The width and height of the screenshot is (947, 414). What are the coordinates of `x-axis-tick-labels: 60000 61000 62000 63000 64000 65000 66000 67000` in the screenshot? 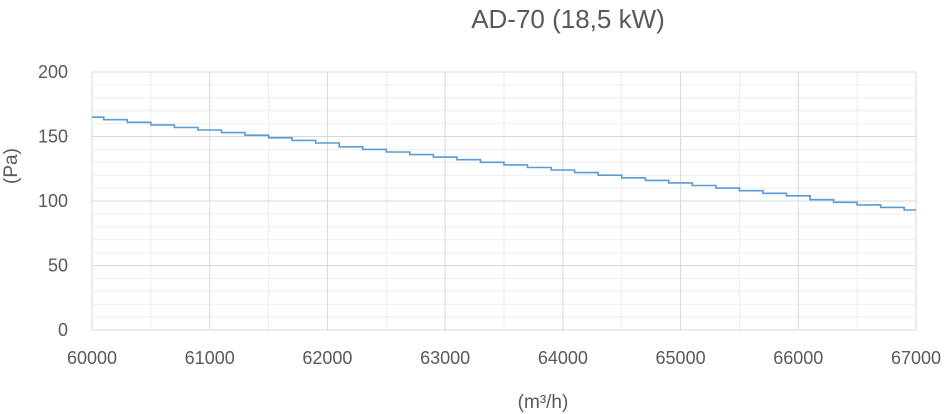 It's located at (504, 358).